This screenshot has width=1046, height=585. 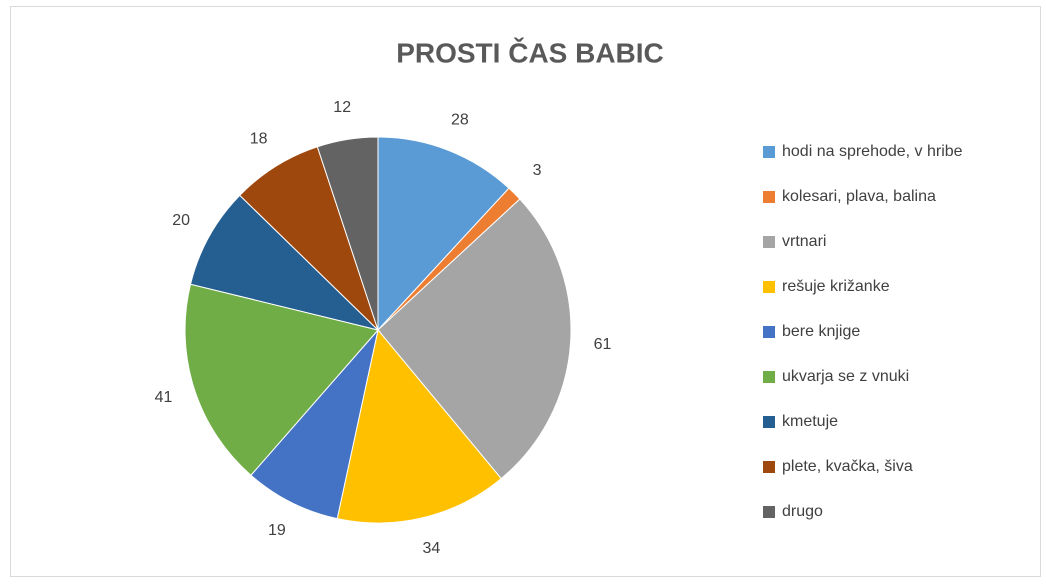 I want to click on legend-label: bere knjige, so click(x=821, y=331).